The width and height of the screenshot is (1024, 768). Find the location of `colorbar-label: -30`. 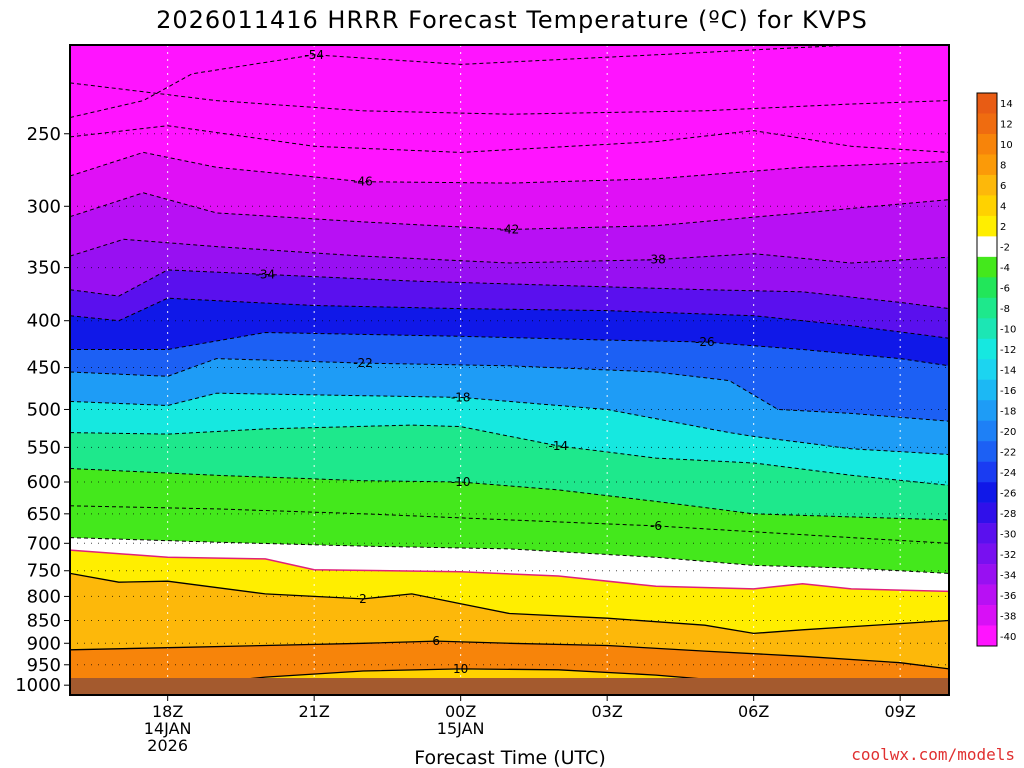

colorbar-label: -30 is located at coordinates (1008, 534).